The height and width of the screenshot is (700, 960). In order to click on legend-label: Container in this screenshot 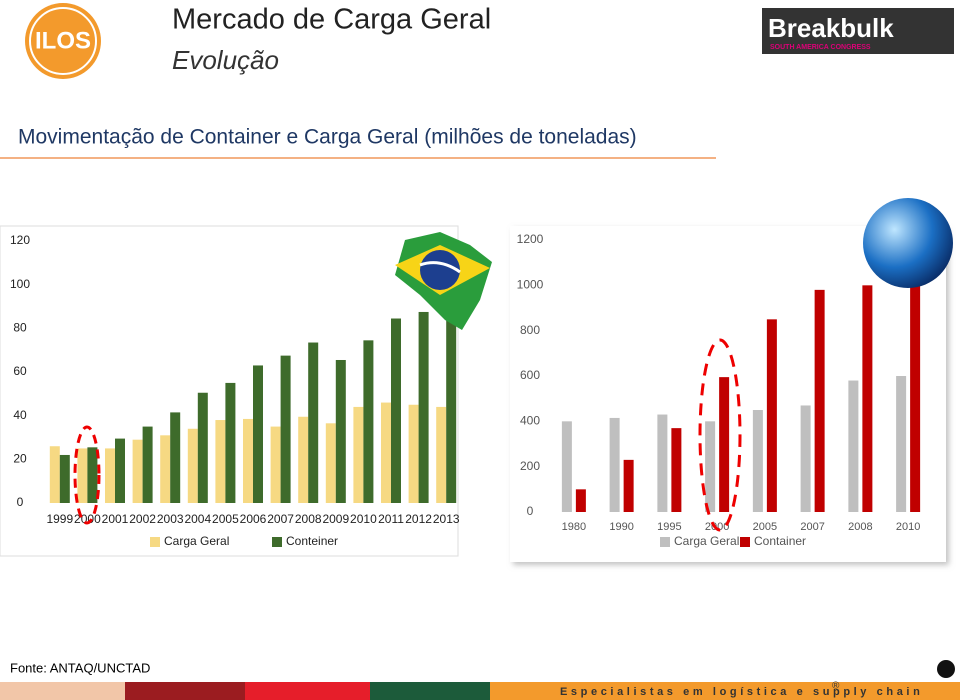, I will do `click(780, 541)`.